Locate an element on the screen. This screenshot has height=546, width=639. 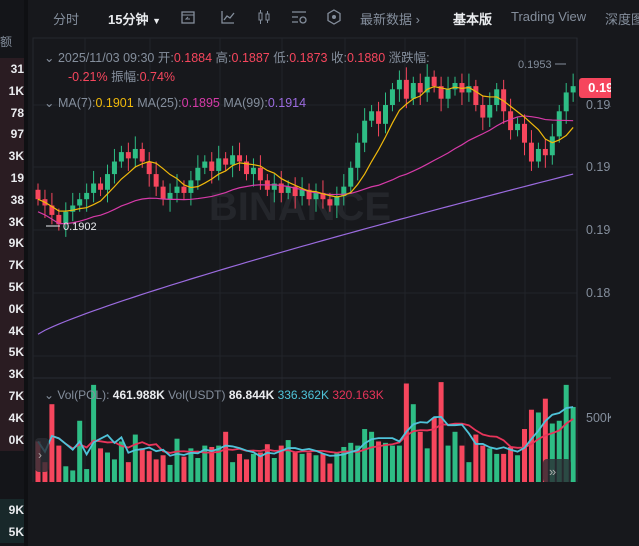
low-label: 低: is located at coordinates (281, 58).